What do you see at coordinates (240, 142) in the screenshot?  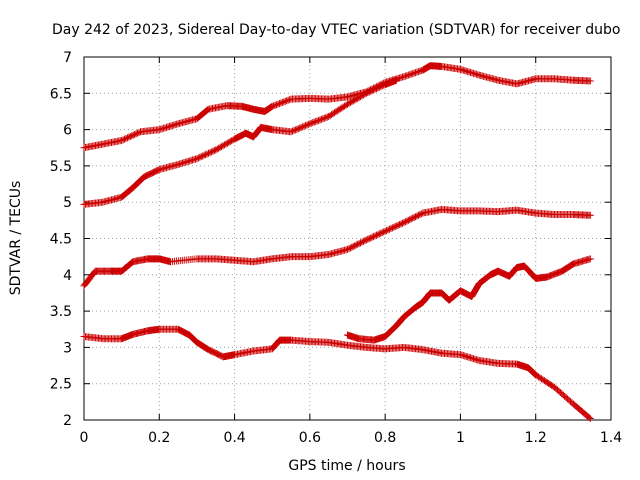 I see `series-satellite-b` at bounding box center [240, 142].